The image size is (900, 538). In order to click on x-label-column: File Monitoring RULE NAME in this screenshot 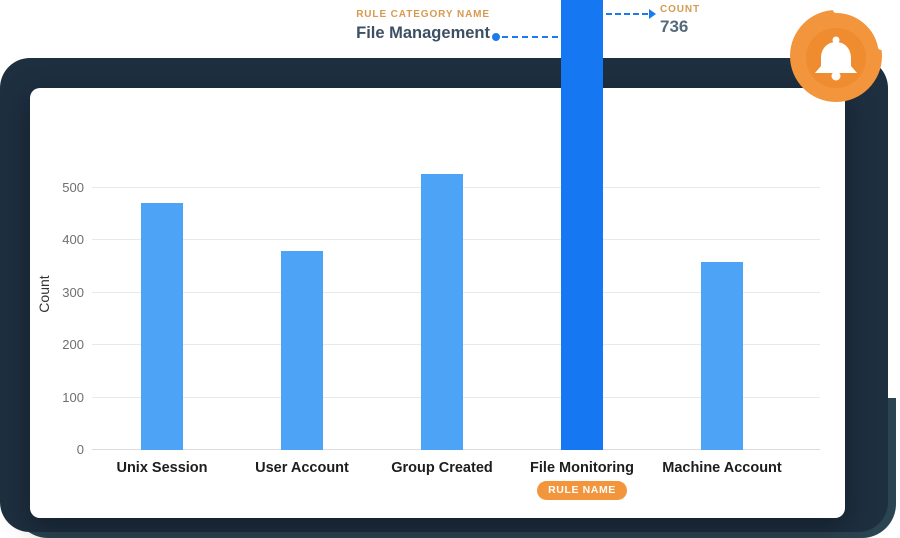, I will do `click(582, 480)`.